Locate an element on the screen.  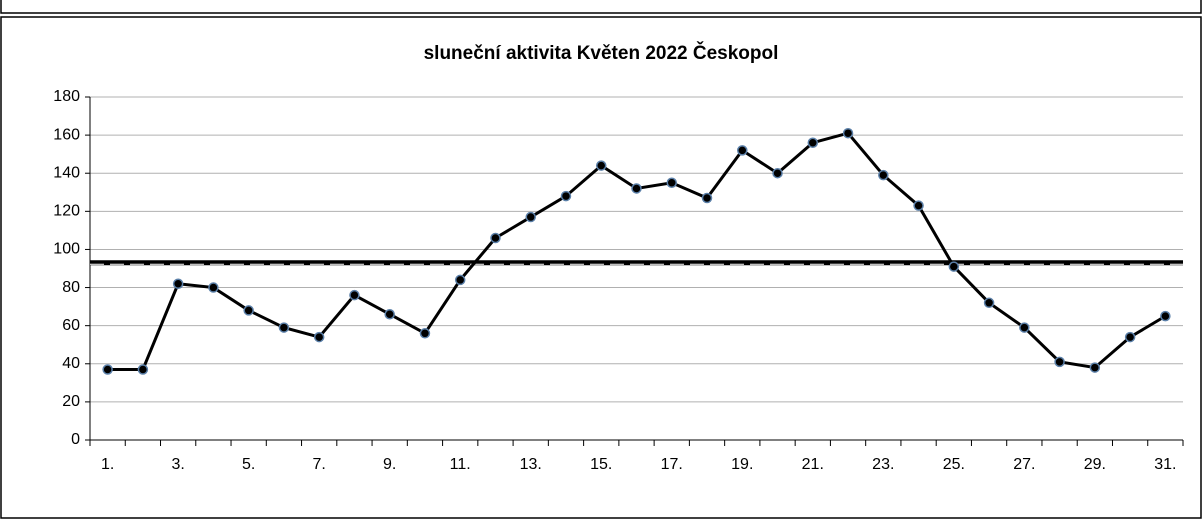
x-tick-label: 25. is located at coordinates (954, 464).